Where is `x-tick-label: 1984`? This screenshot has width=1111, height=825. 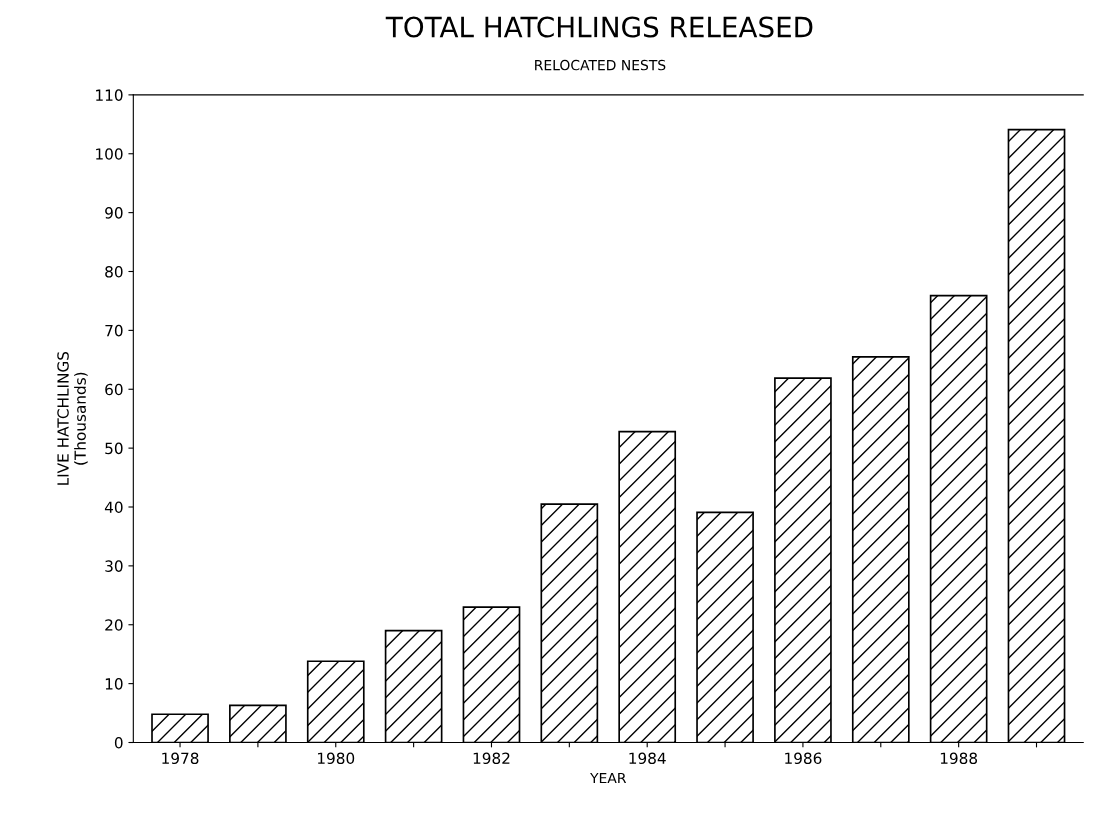
x-tick-label: 1984 is located at coordinates (647, 758).